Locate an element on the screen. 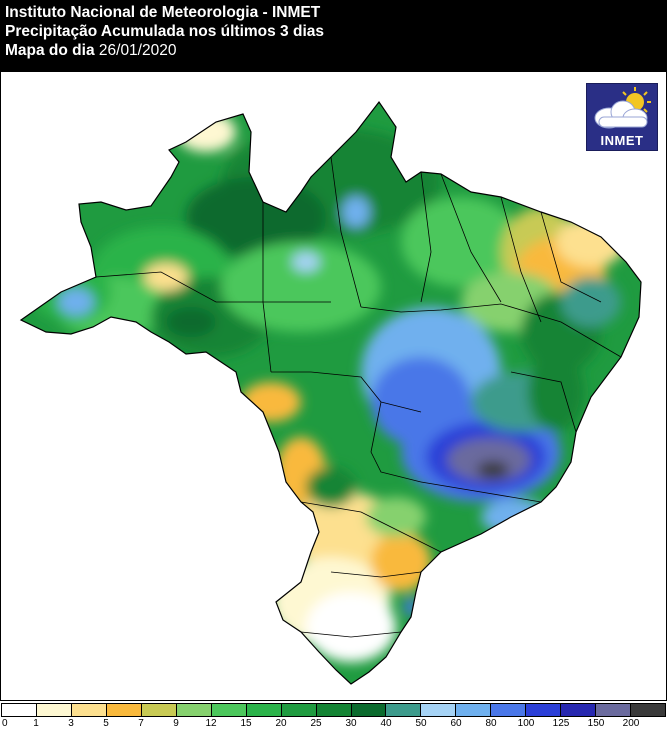 The image size is (667, 730). legend-label: 25 is located at coordinates (316, 723).